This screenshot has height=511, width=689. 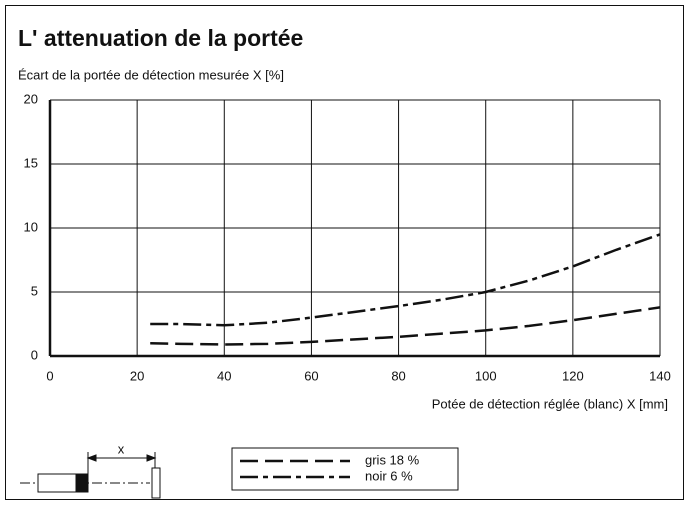 What do you see at coordinates (34, 354) in the screenshot?
I see `y-tick-label: 0` at bounding box center [34, 354].